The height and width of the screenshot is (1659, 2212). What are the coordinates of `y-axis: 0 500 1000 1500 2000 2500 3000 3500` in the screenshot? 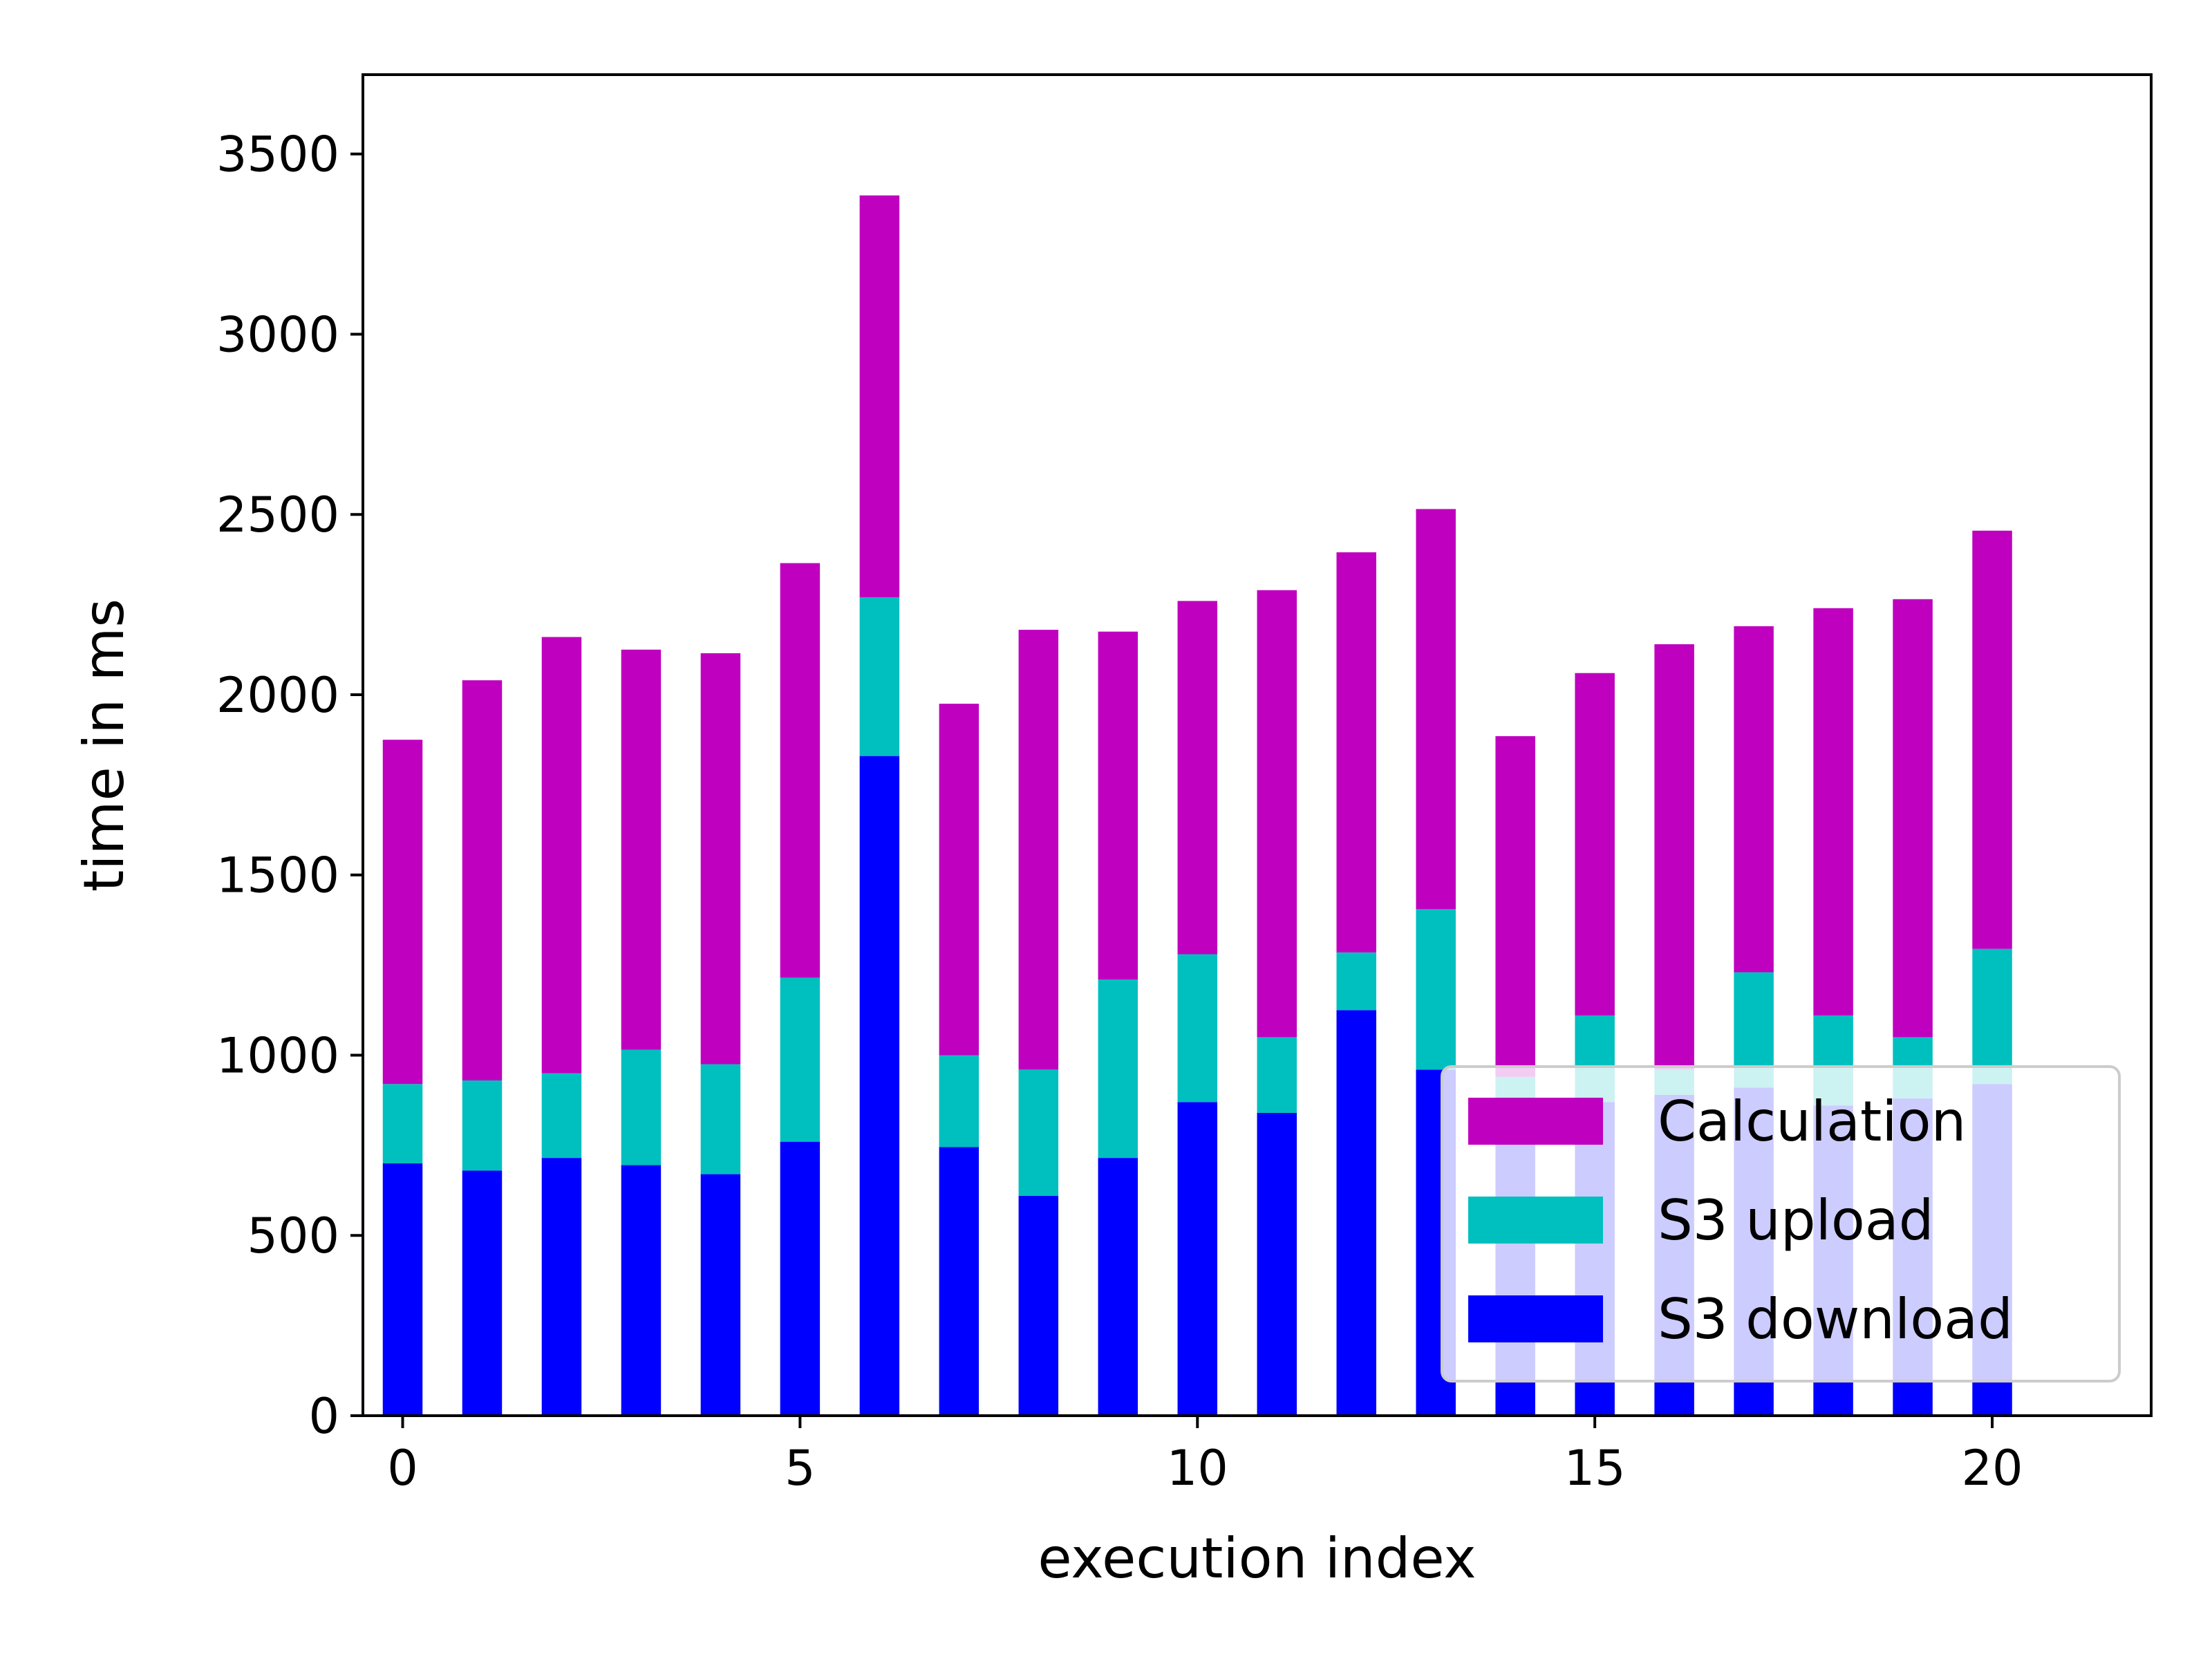 It's located at (289, 786).